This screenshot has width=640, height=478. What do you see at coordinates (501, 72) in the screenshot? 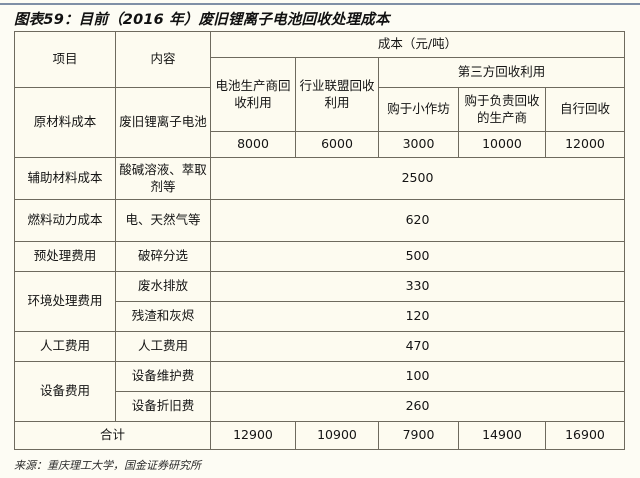
I see `header-third-party-group: 第三方回收利用` at bounding box center [501, 72].